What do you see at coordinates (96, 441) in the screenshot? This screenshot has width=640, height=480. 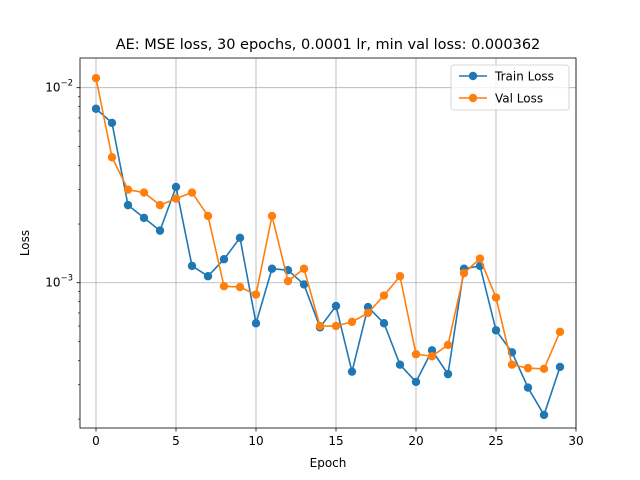 I see `x-tick-label: 0` at bounding box center [96, 441].